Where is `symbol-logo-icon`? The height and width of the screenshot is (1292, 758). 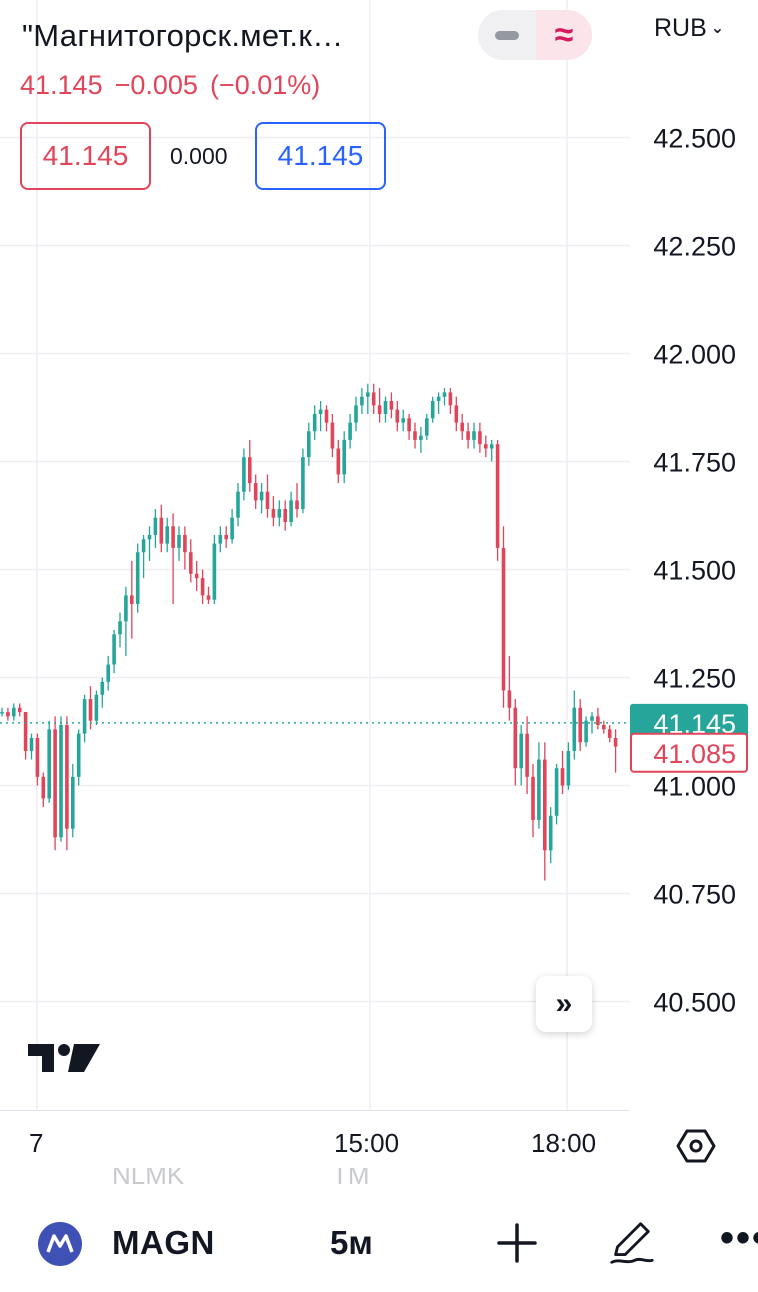
symbol-logo-icon is located at coordinates (60, 1244).